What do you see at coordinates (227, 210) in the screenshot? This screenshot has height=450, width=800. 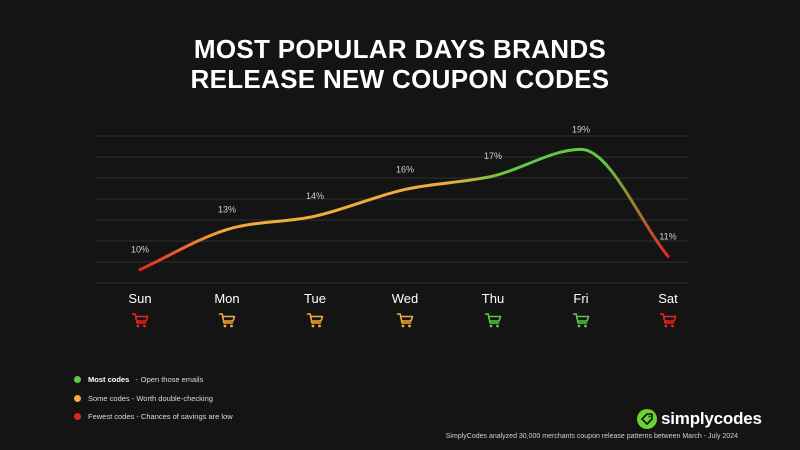 I see `data-label: 13%` at bounding box center [227, 210].